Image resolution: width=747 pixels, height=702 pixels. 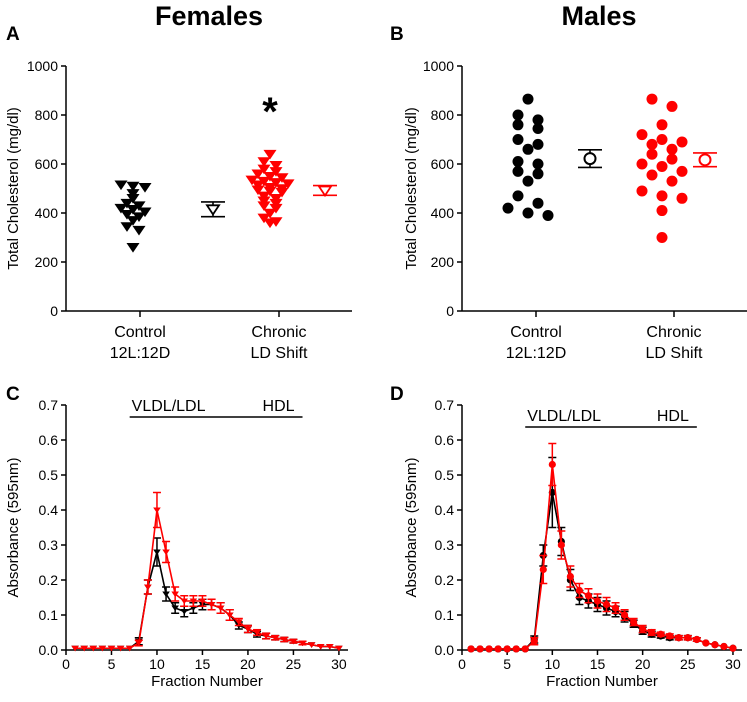 What do you see at coordinates (598, 664) in the screenshot?
I see `chart-D-xtick-label: 15` at bounding box center [598, 664].